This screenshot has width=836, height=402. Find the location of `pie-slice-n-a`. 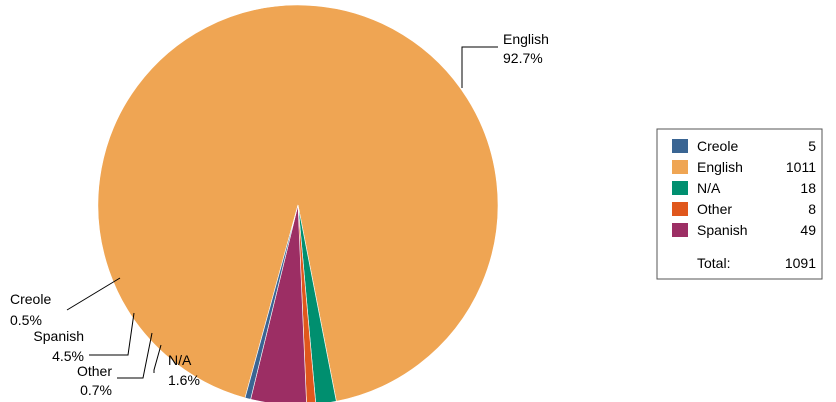

pie-slice-n-a is located at coordinates (317, 303).